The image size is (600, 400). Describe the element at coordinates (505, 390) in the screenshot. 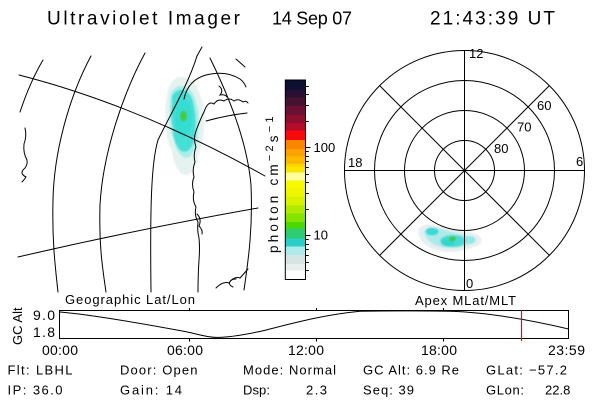

I see `svg-text: GLon:` at that location.